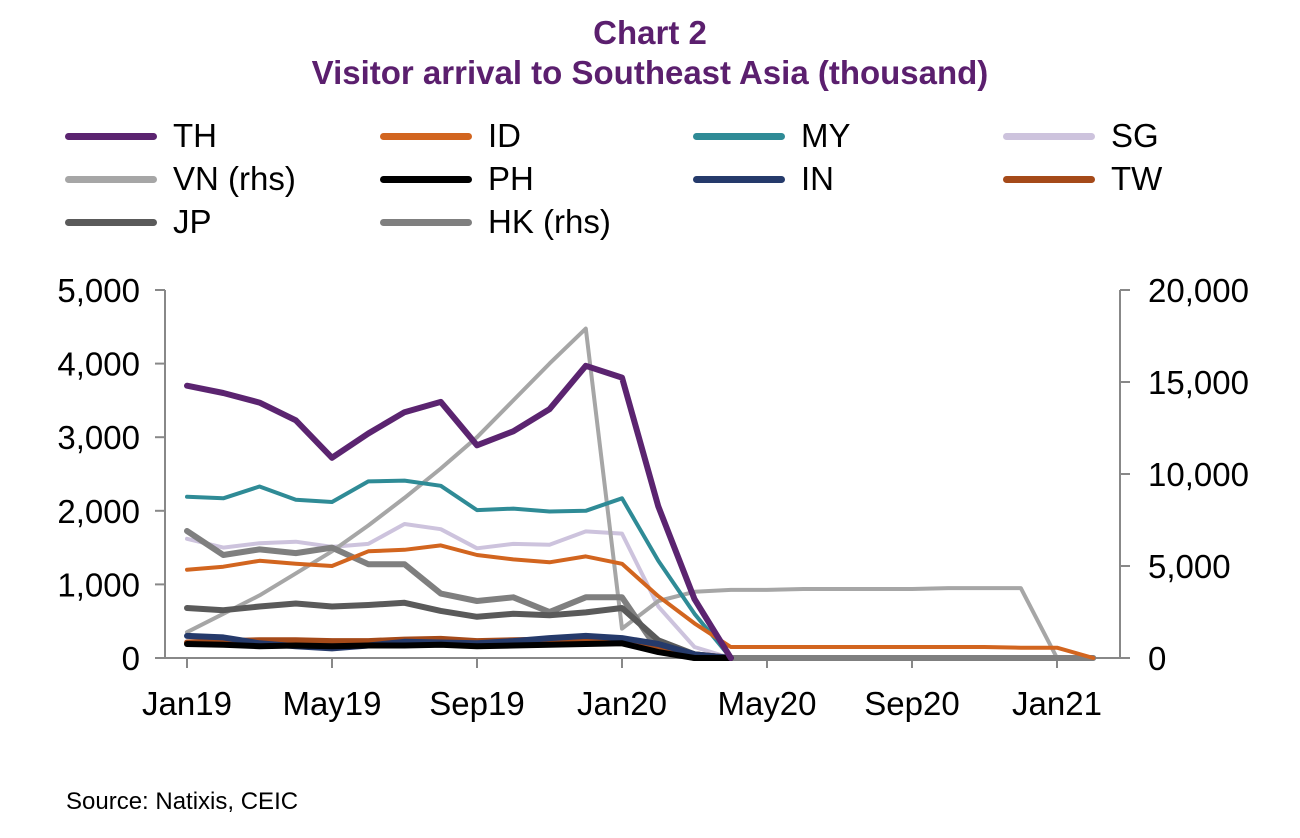  What do you see at coordinates (98, 364) in the screenshot?
I see `left-tick-label: 4,000` at bounding box center [98, 364].